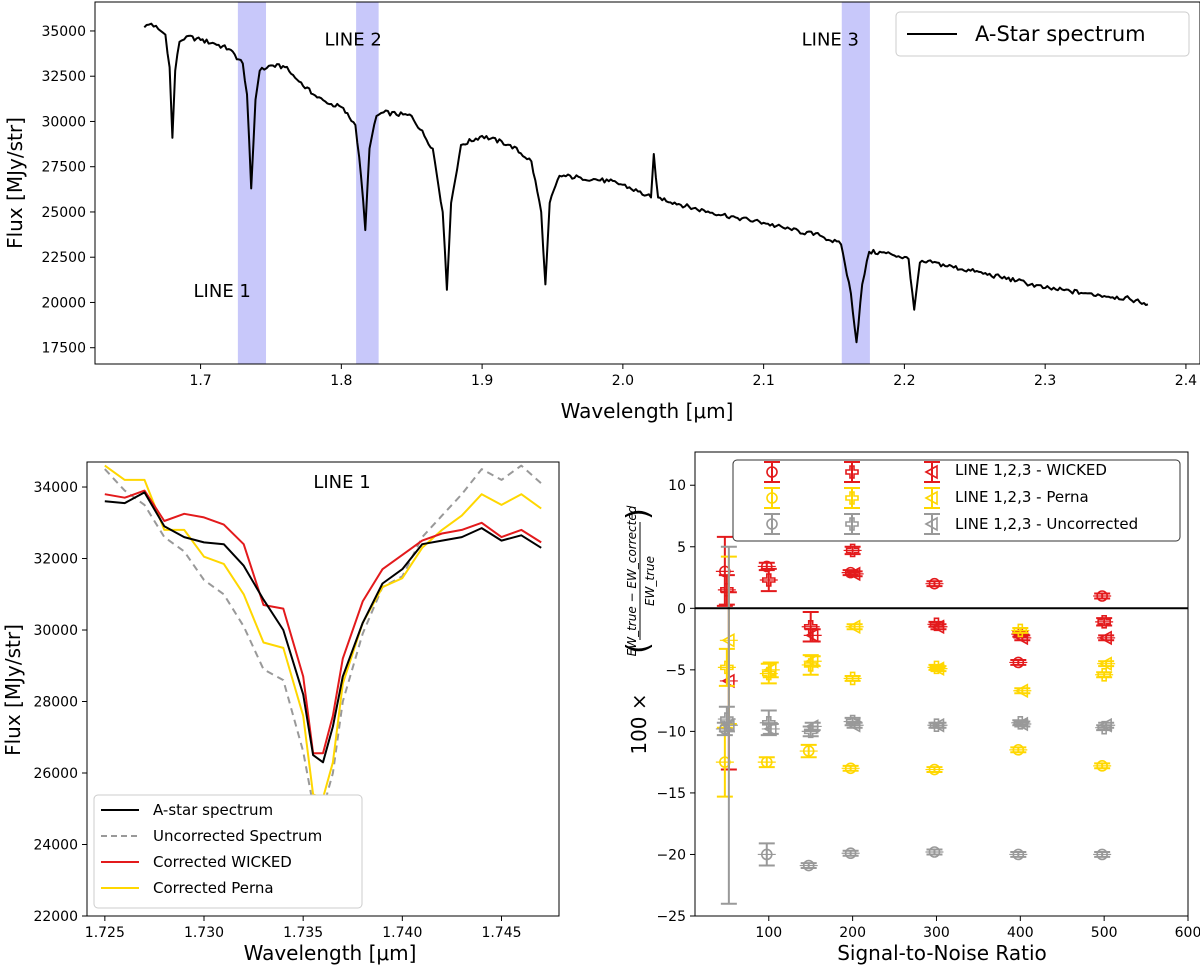  Describe the element at coordinates (647, 411) in the screenshot. I see `spectrum-x-axis-label: Wavelength [μm]` at that location.